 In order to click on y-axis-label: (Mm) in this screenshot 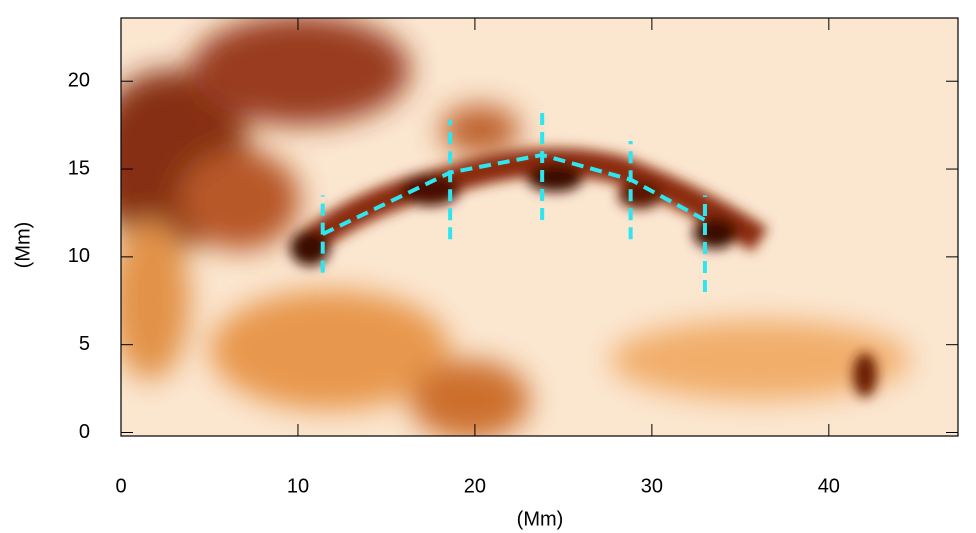, I will do `click(23, 245)`.